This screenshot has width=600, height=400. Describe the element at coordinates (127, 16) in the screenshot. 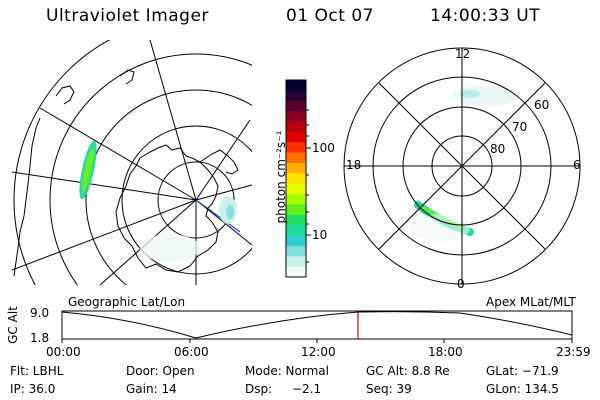

I see `app-title: Ultraviolet Imager` at that location.